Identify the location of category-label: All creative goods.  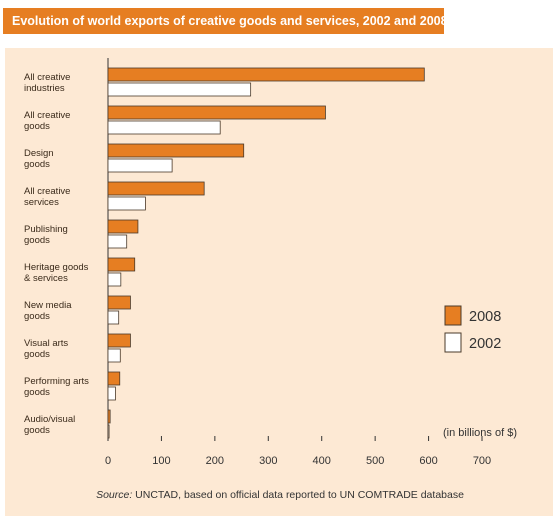
(47, 121).